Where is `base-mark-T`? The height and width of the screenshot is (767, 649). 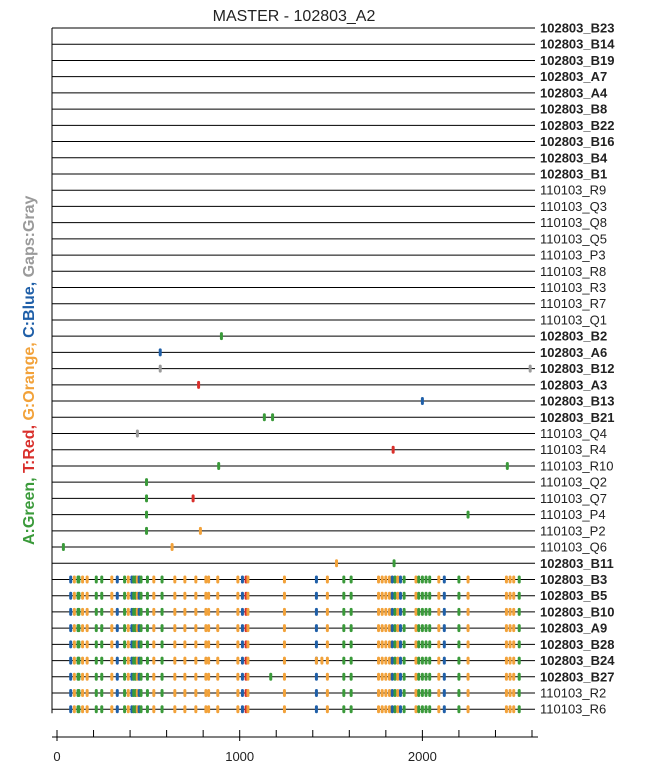
base-mark-T is located at coordinates (193, 498).